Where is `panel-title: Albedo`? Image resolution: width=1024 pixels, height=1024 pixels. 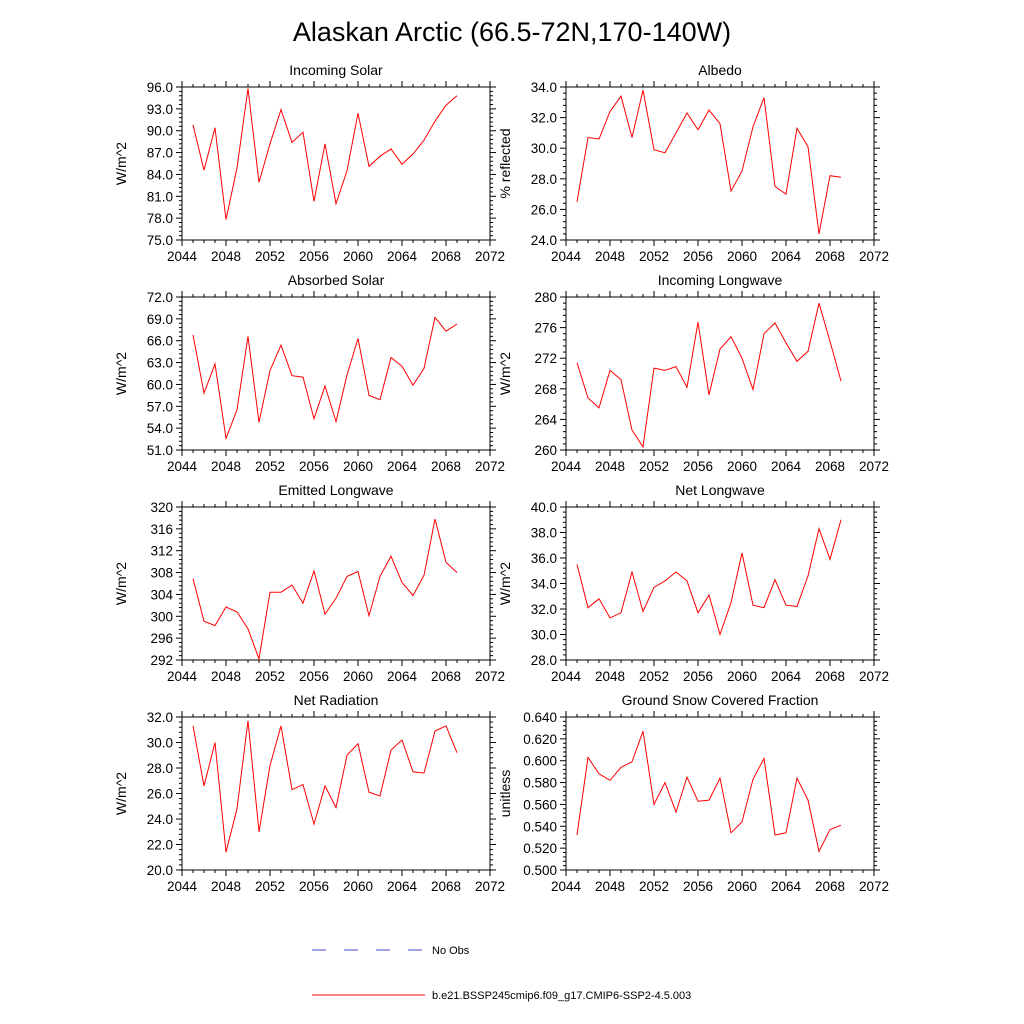
panel-title: Albedo is located at coordinates (720, 70).